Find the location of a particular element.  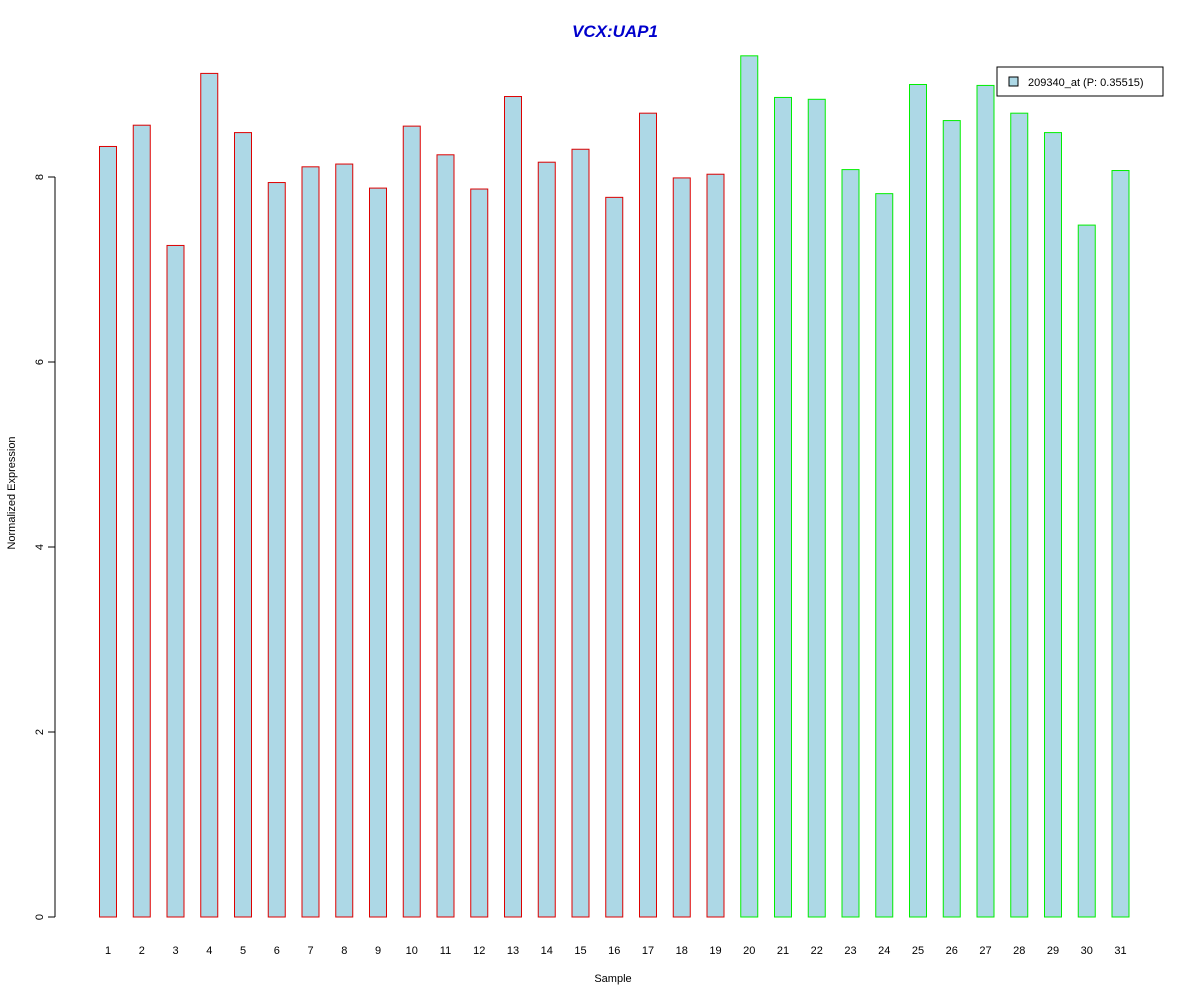

y-tick-label: 6 is located at coordinates (40, 362).